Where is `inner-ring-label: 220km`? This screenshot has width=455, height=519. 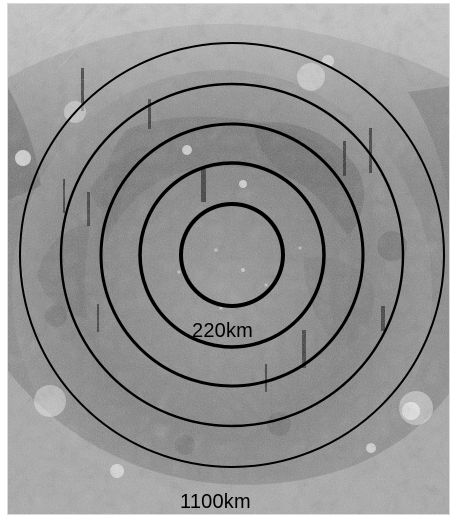 inner-ring-label: 220km is located at coordinates (223, 331).